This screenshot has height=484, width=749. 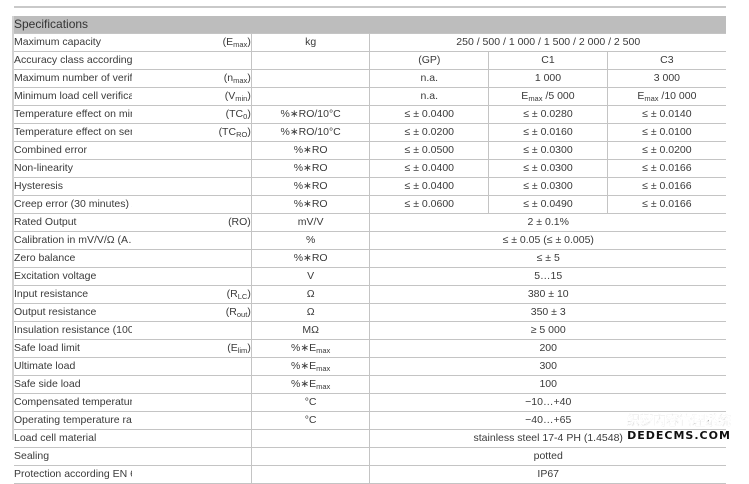 I want to click on row-value-c3: ≤ ± 0.0100, so click(x=666, y=132).